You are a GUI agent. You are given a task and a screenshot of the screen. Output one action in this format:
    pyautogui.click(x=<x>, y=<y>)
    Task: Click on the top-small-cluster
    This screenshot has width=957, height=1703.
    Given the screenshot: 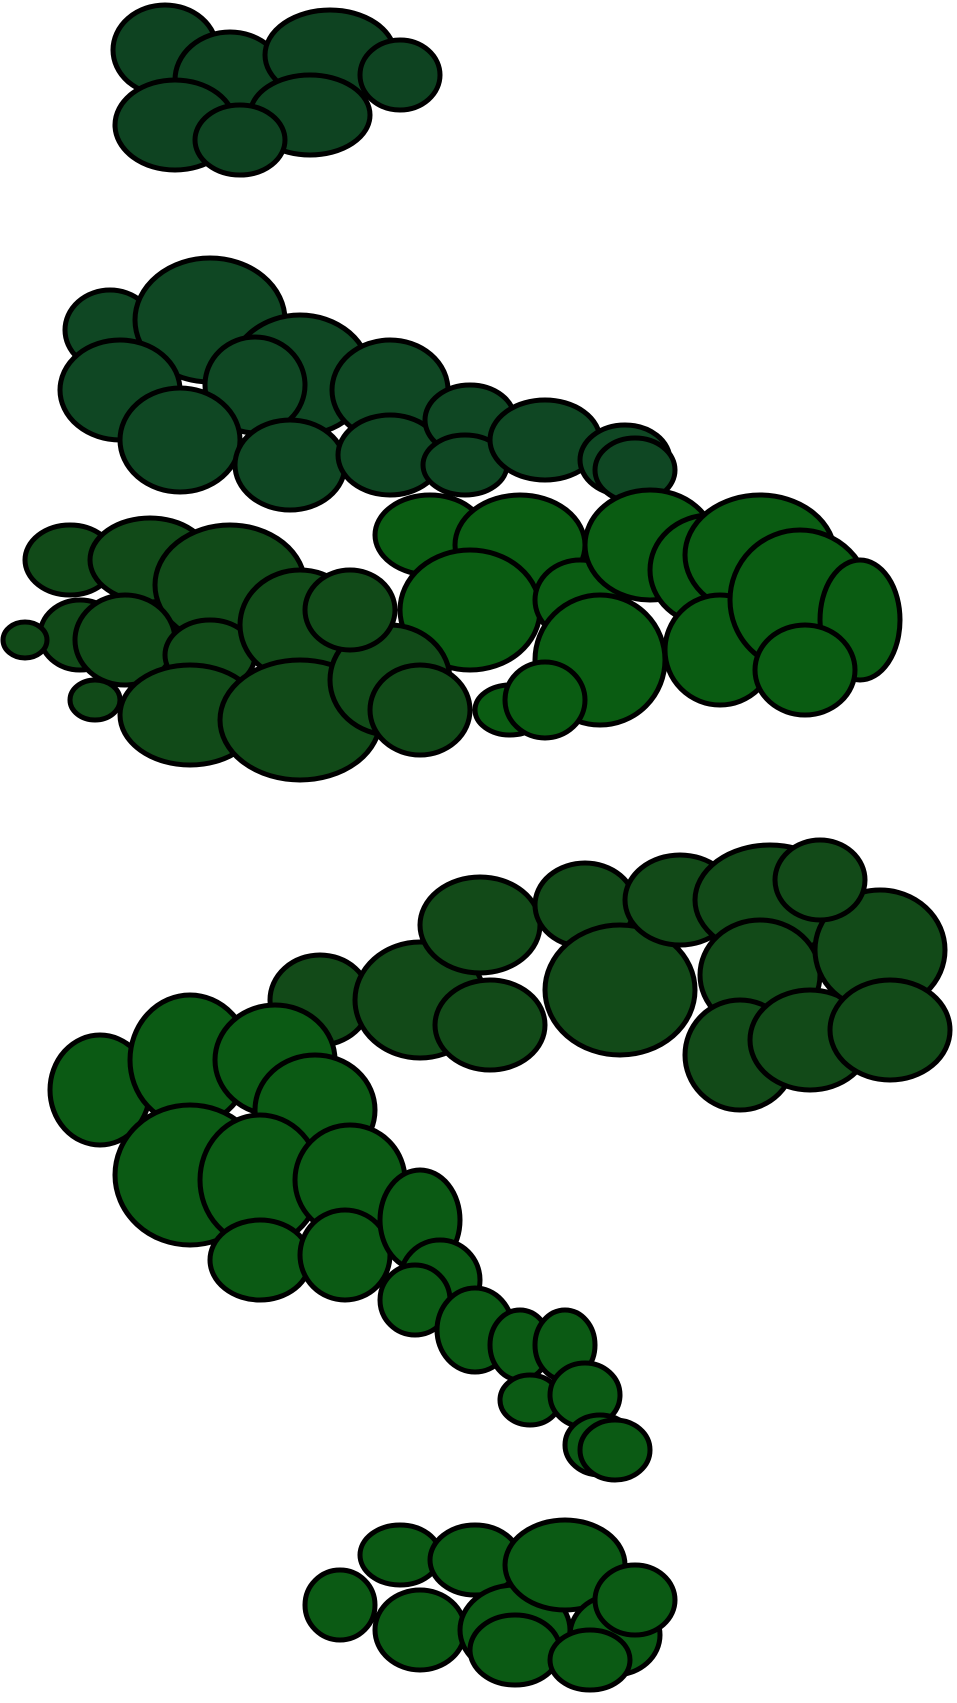 What is the action you would take?
    pyautogui.click(x=276, y=90)
    